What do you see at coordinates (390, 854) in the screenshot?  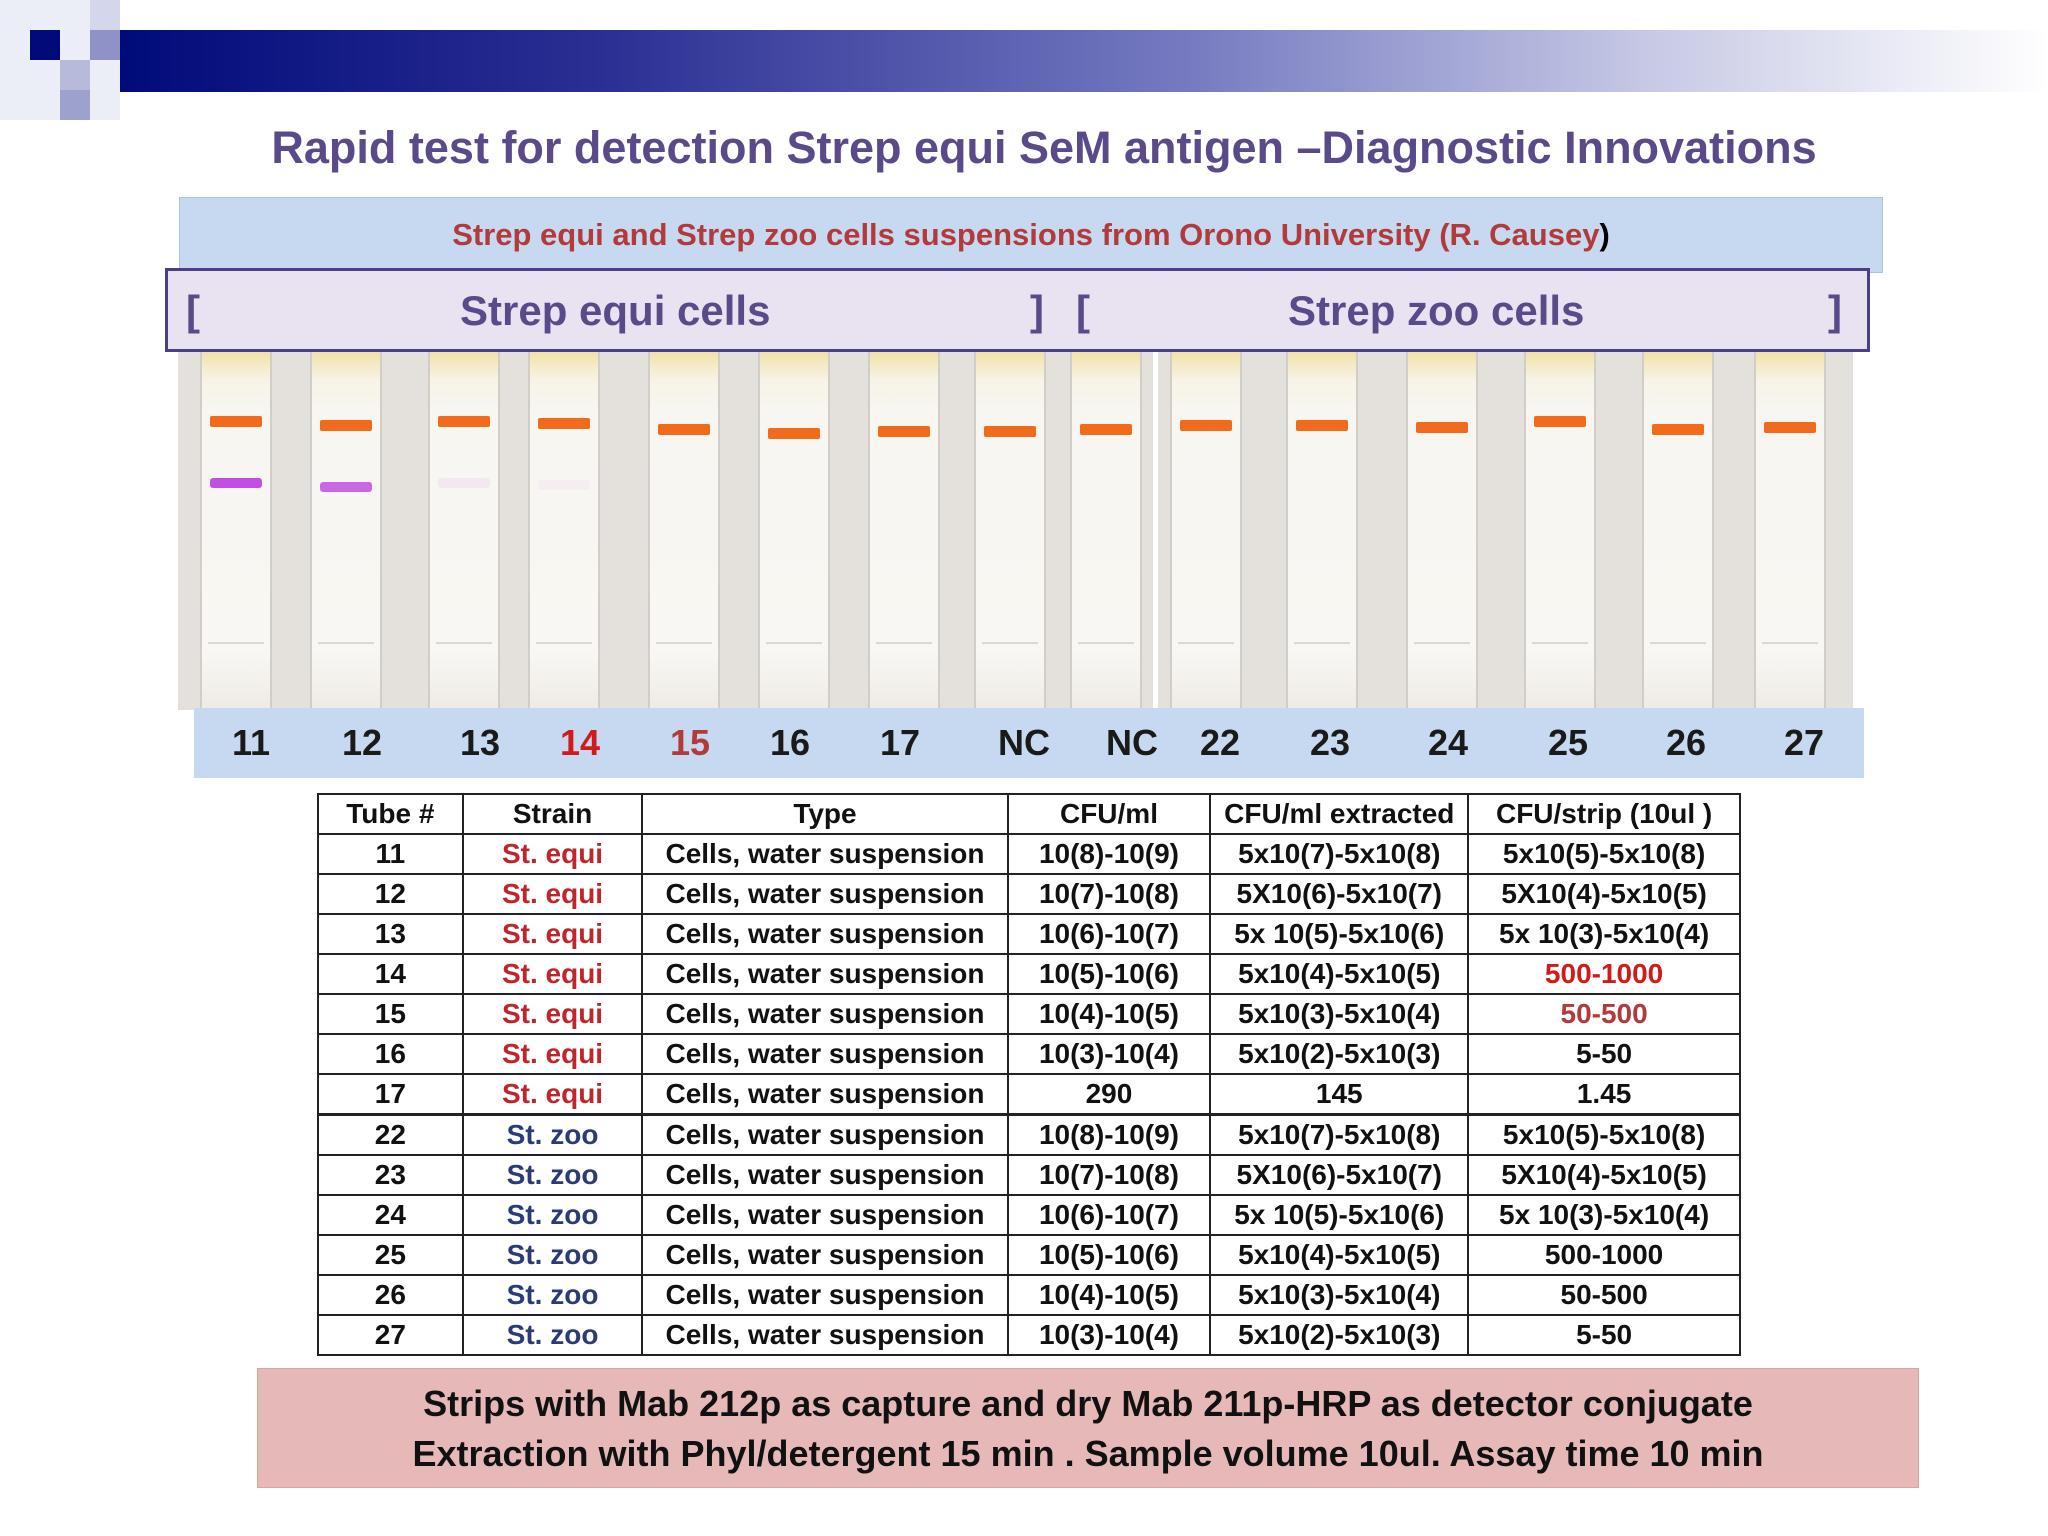 I see `table-cell: 11` at bounding box center [390, 854].